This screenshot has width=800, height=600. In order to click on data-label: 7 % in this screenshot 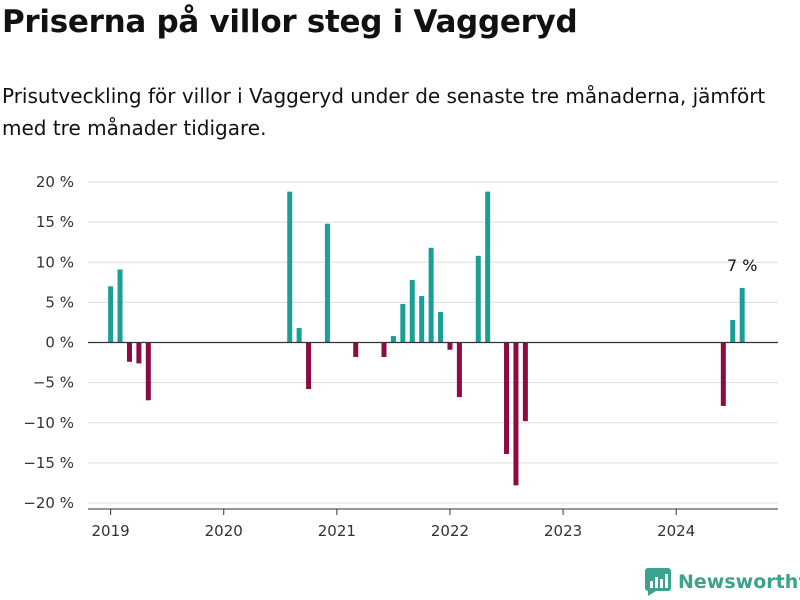, I will do `click(742, 265)`.